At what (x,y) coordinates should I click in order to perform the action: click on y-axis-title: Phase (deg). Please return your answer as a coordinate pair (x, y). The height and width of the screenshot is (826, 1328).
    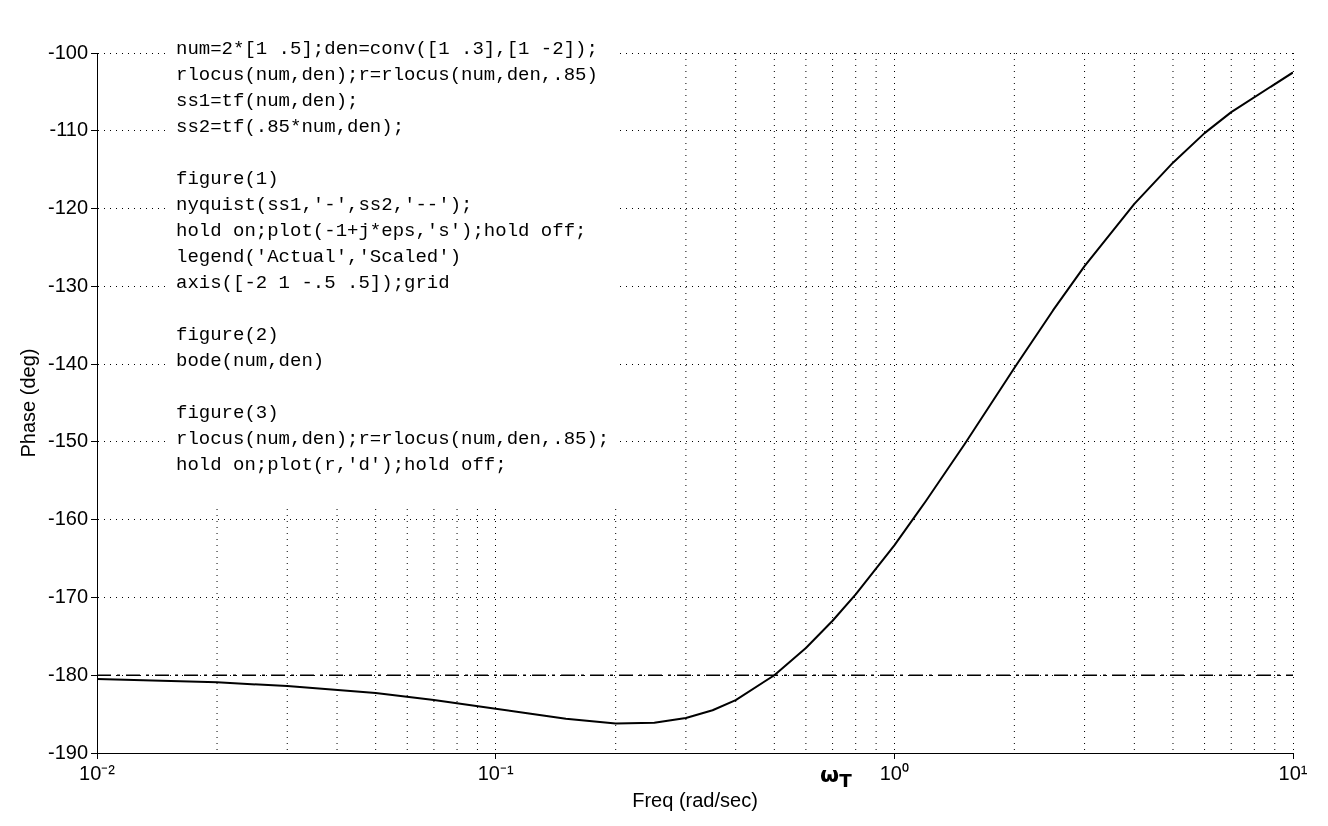
    Looking at the image, I should click on (27, 403).